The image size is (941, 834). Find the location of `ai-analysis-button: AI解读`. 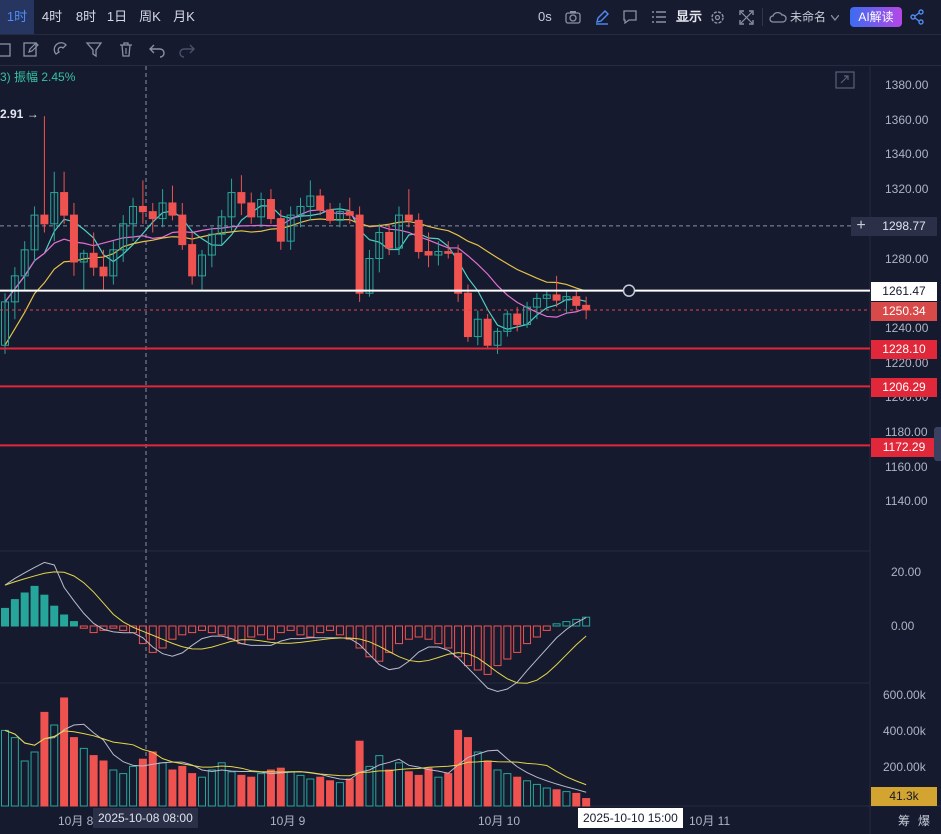

ai-analysis-button: AI解读 is located at coordinates (876, 17).